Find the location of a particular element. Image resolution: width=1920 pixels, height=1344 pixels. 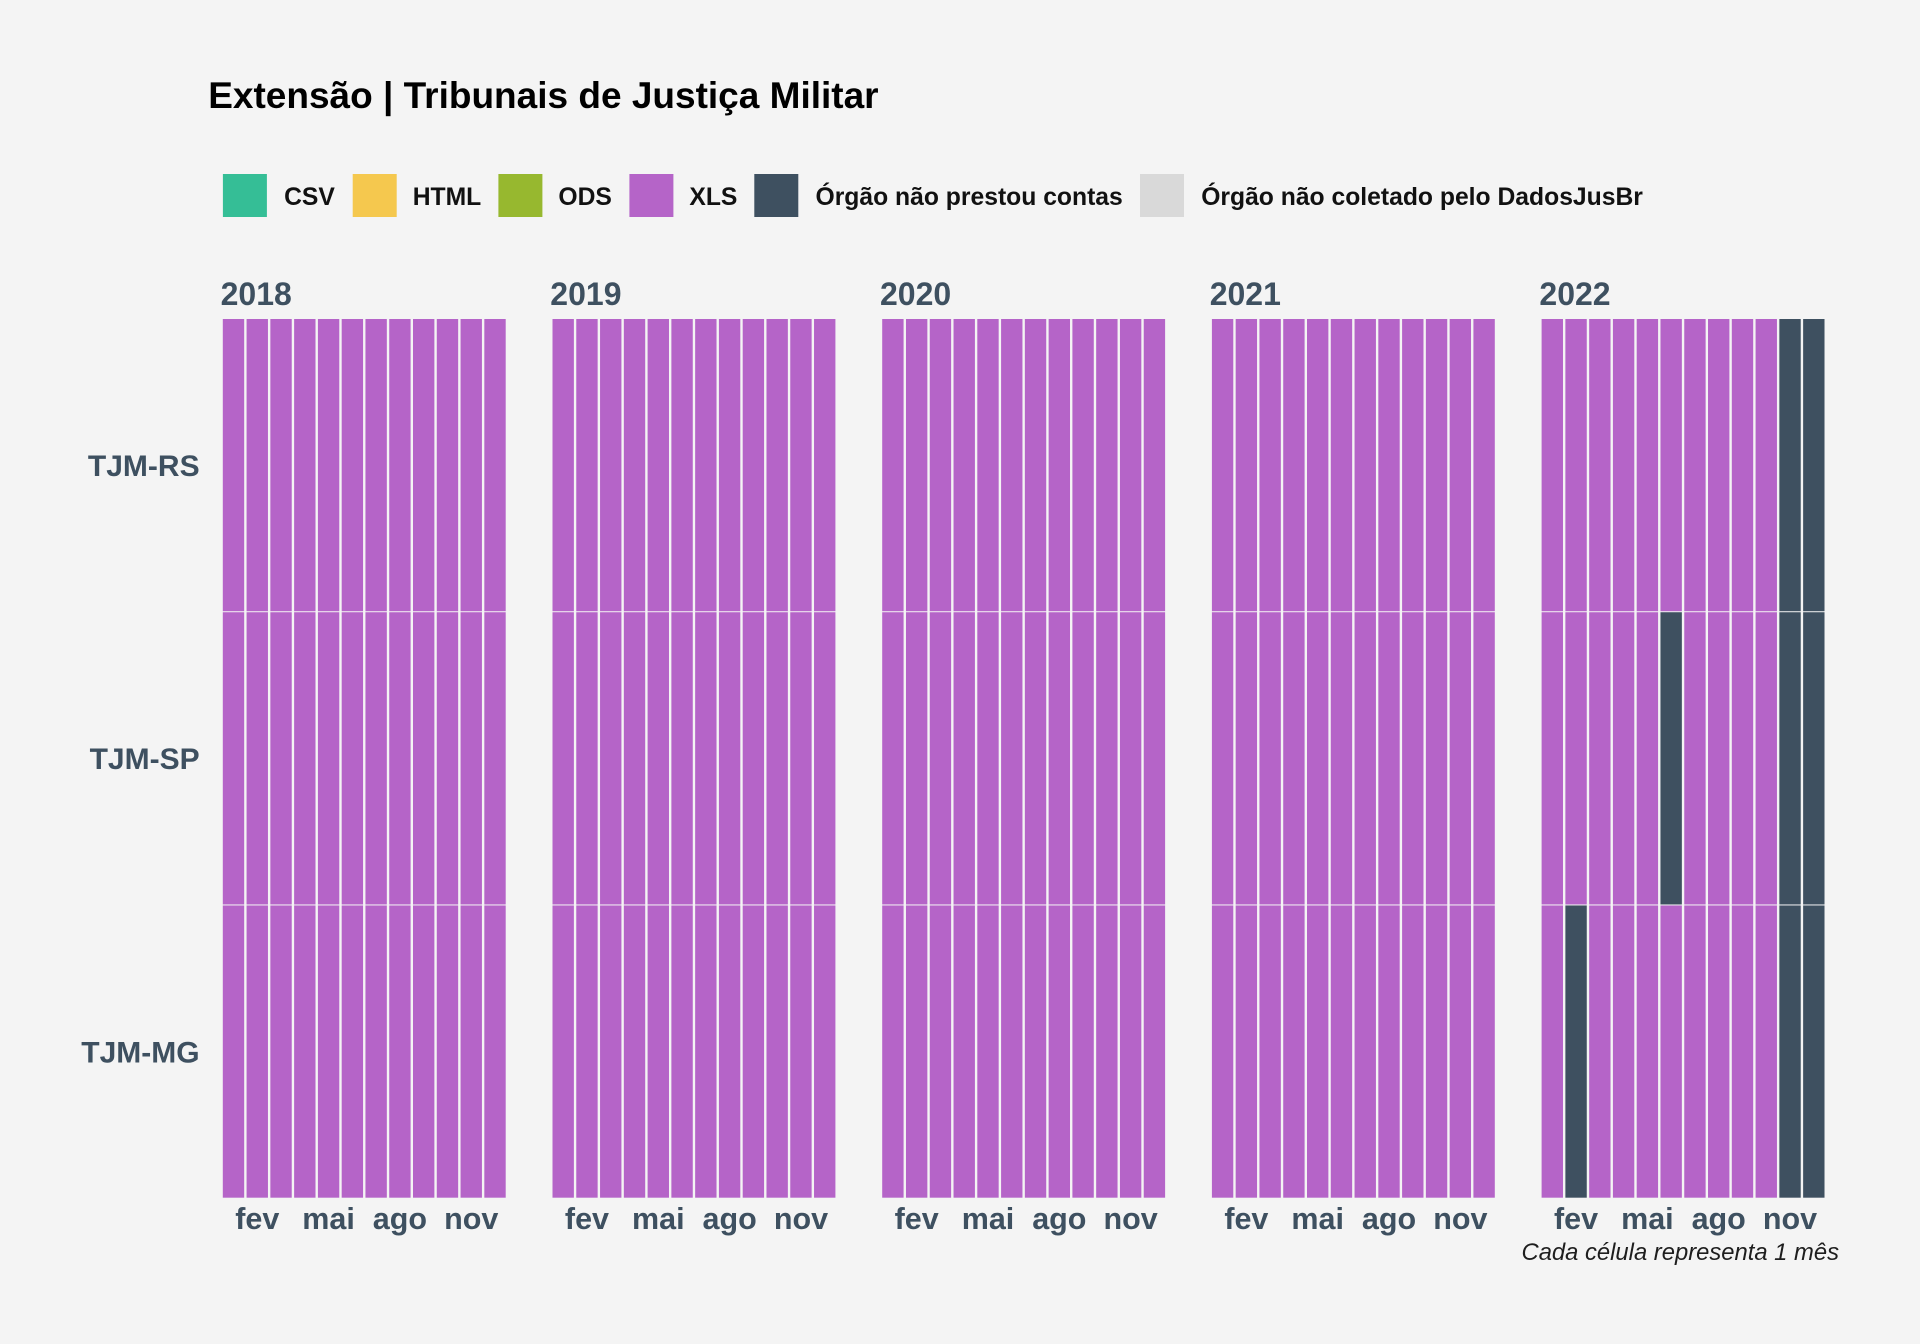

cell-2020-tjm-rs-m03 is located at coordinates (940, 465).